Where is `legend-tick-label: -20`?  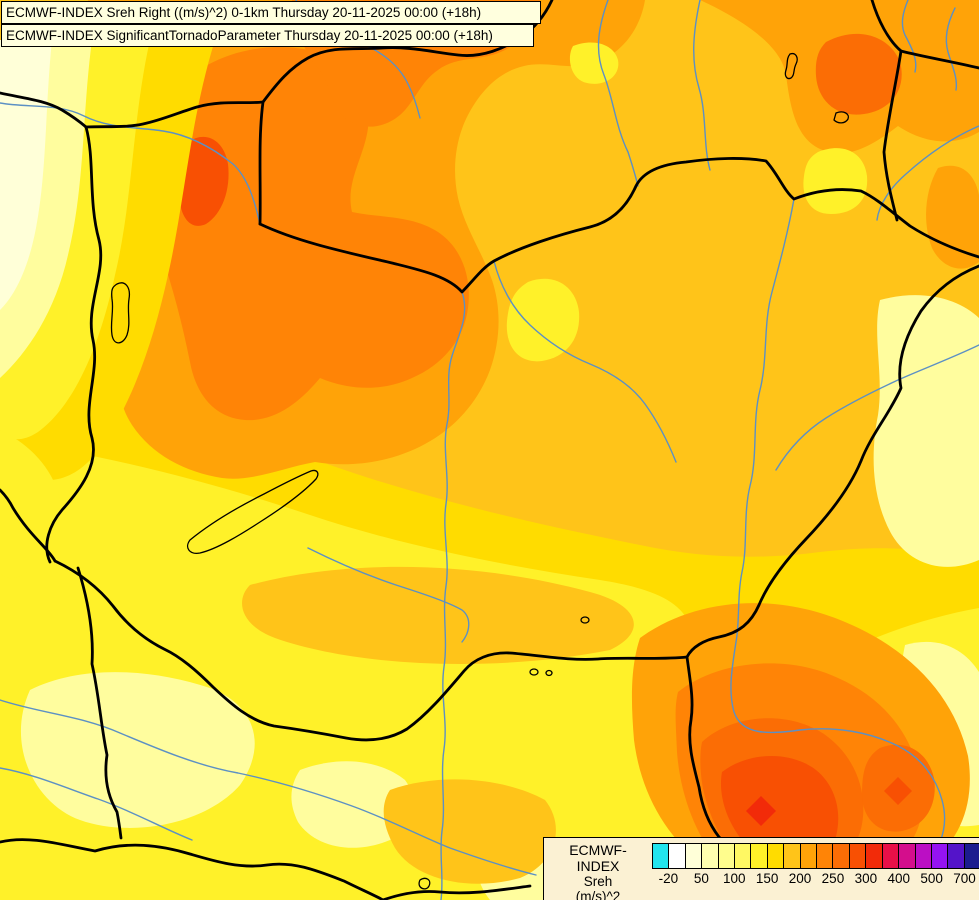
legend-tick-label: -20 is located at coordinates (668, 878).